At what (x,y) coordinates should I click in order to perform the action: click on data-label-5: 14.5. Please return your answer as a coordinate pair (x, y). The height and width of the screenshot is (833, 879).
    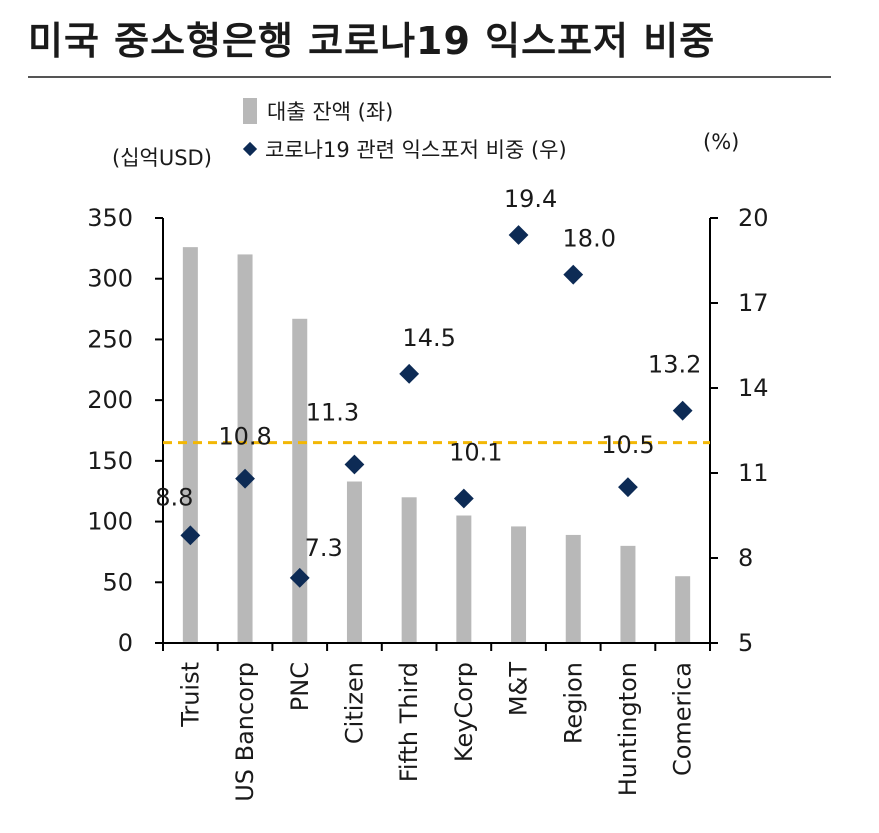
    Looking at the image, I should click on (428, 338).